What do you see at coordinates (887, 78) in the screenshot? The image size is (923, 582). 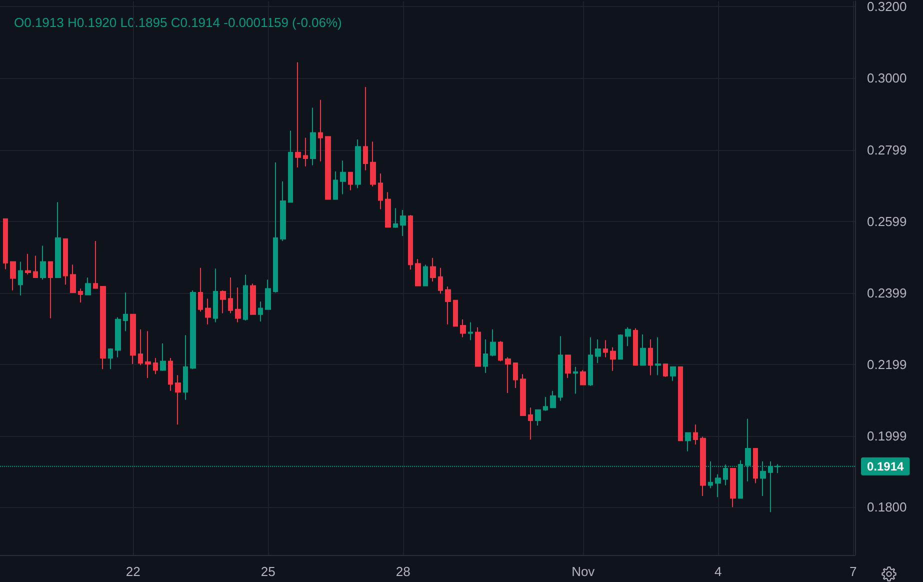 I see `y-tick-label: 0.3000` at bounding box center [887, 78].